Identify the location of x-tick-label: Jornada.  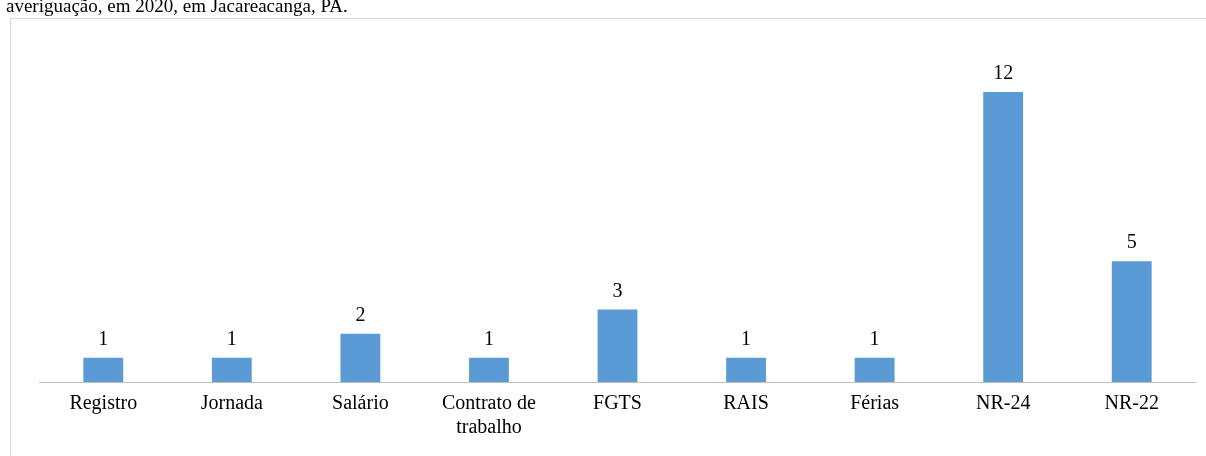
(232, 402).